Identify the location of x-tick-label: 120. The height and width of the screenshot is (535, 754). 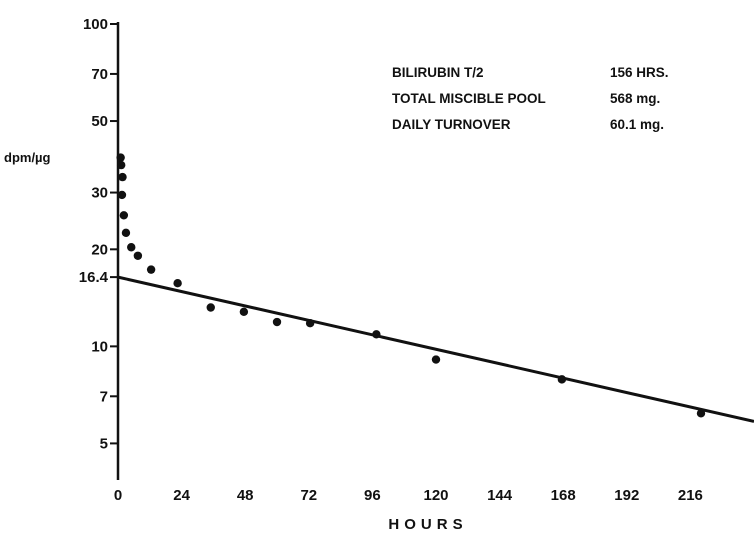
(435, 495).